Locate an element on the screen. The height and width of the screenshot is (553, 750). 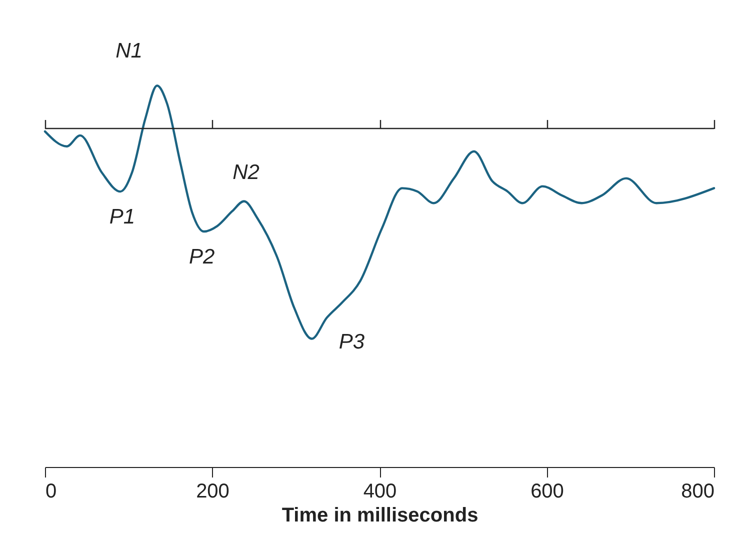
x-tick-label: 600 is located at coordinates (547, 491).